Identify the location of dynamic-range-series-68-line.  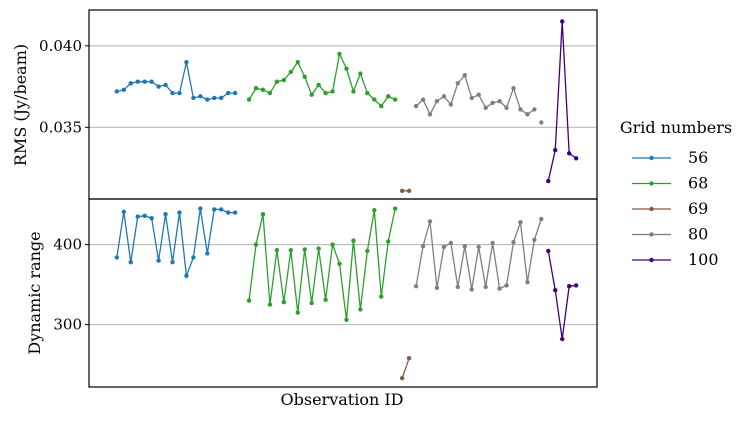
(322, 264).